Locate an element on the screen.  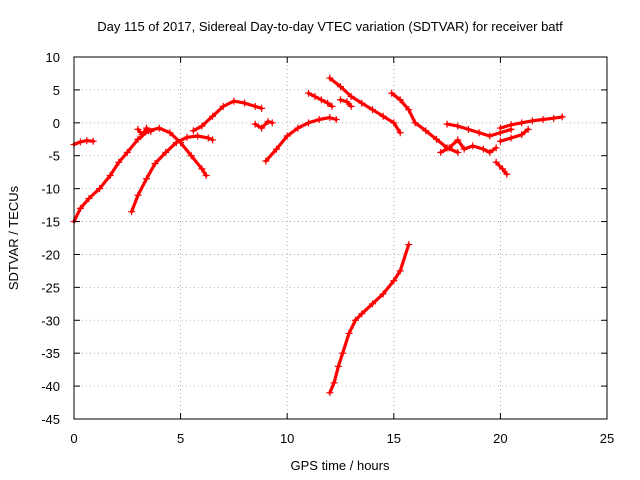
x-tick-label: 15 is located at coordinates (394, 438).